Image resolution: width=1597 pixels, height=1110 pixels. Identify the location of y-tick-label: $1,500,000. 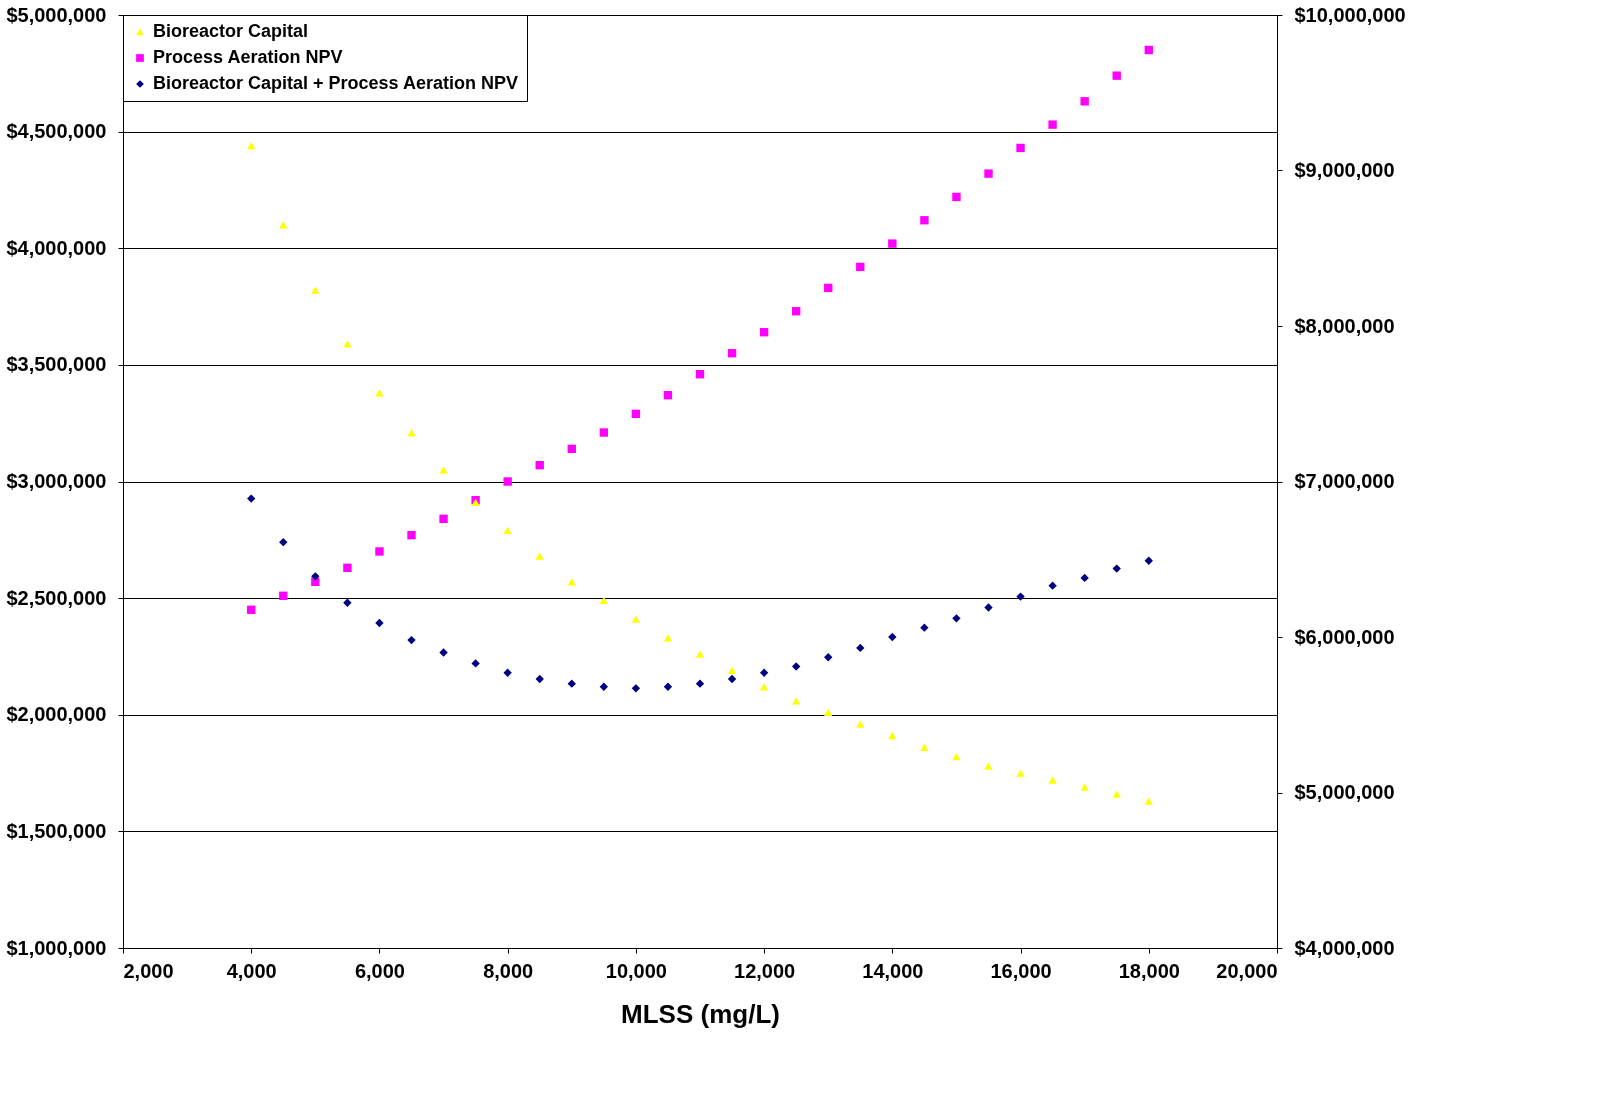
(56, 830).